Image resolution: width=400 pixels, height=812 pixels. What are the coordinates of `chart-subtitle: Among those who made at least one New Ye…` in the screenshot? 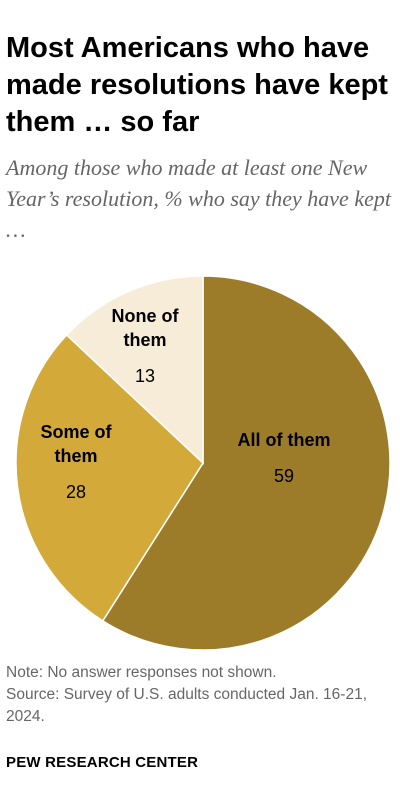 It's located at (198, 198).